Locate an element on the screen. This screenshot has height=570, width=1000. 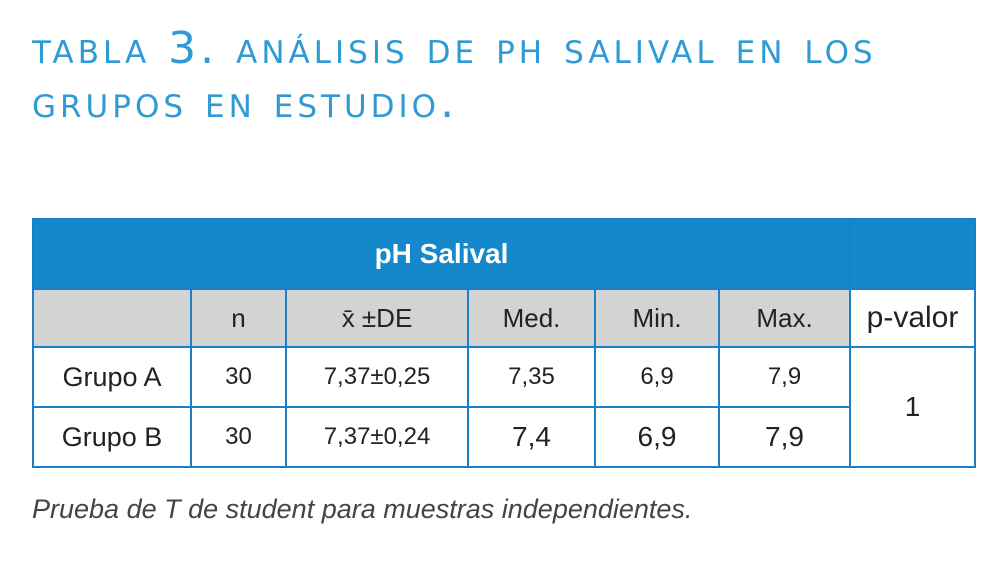
row-group-label: Grupo A is located at coordinates (112, 377).